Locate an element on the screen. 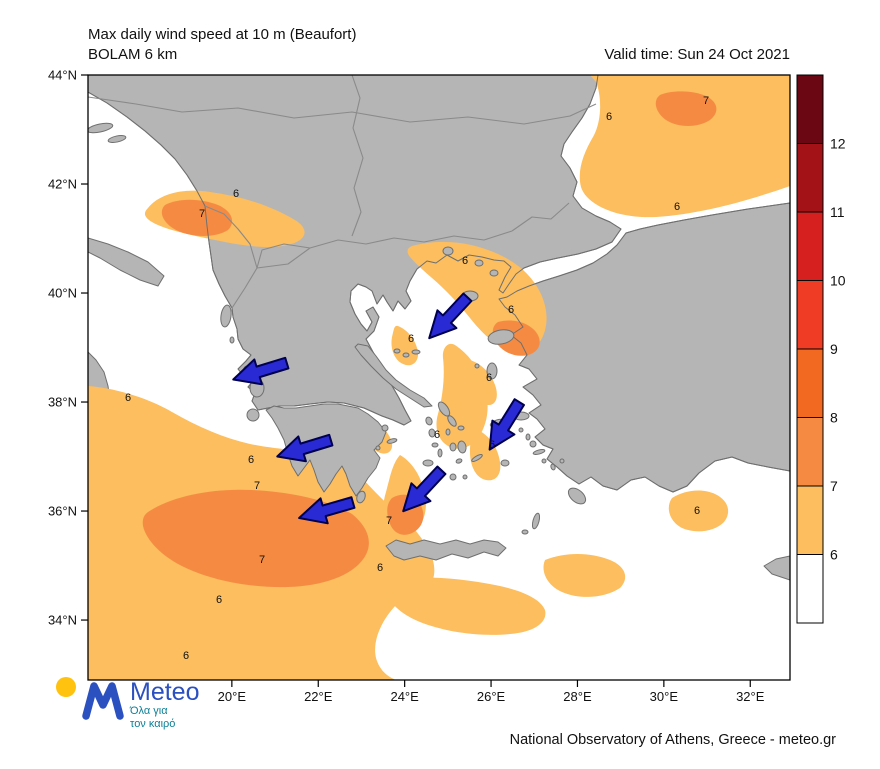 This screenshot has width=880, height=769. y-tick-label: 42°N is located at coordinates (62, 184).